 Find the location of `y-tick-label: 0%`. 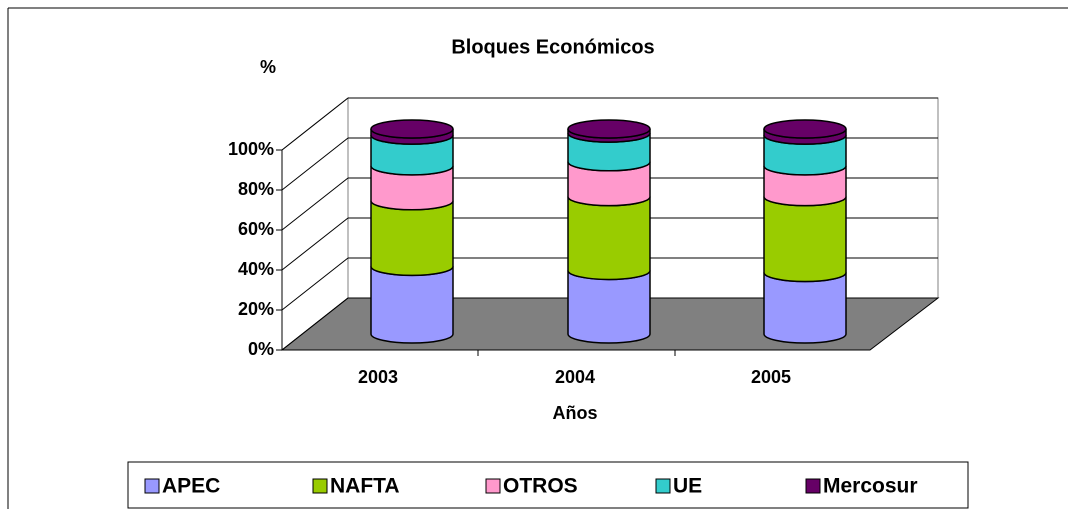

y-tick-label: 0% is located at coordinates (261, 349).